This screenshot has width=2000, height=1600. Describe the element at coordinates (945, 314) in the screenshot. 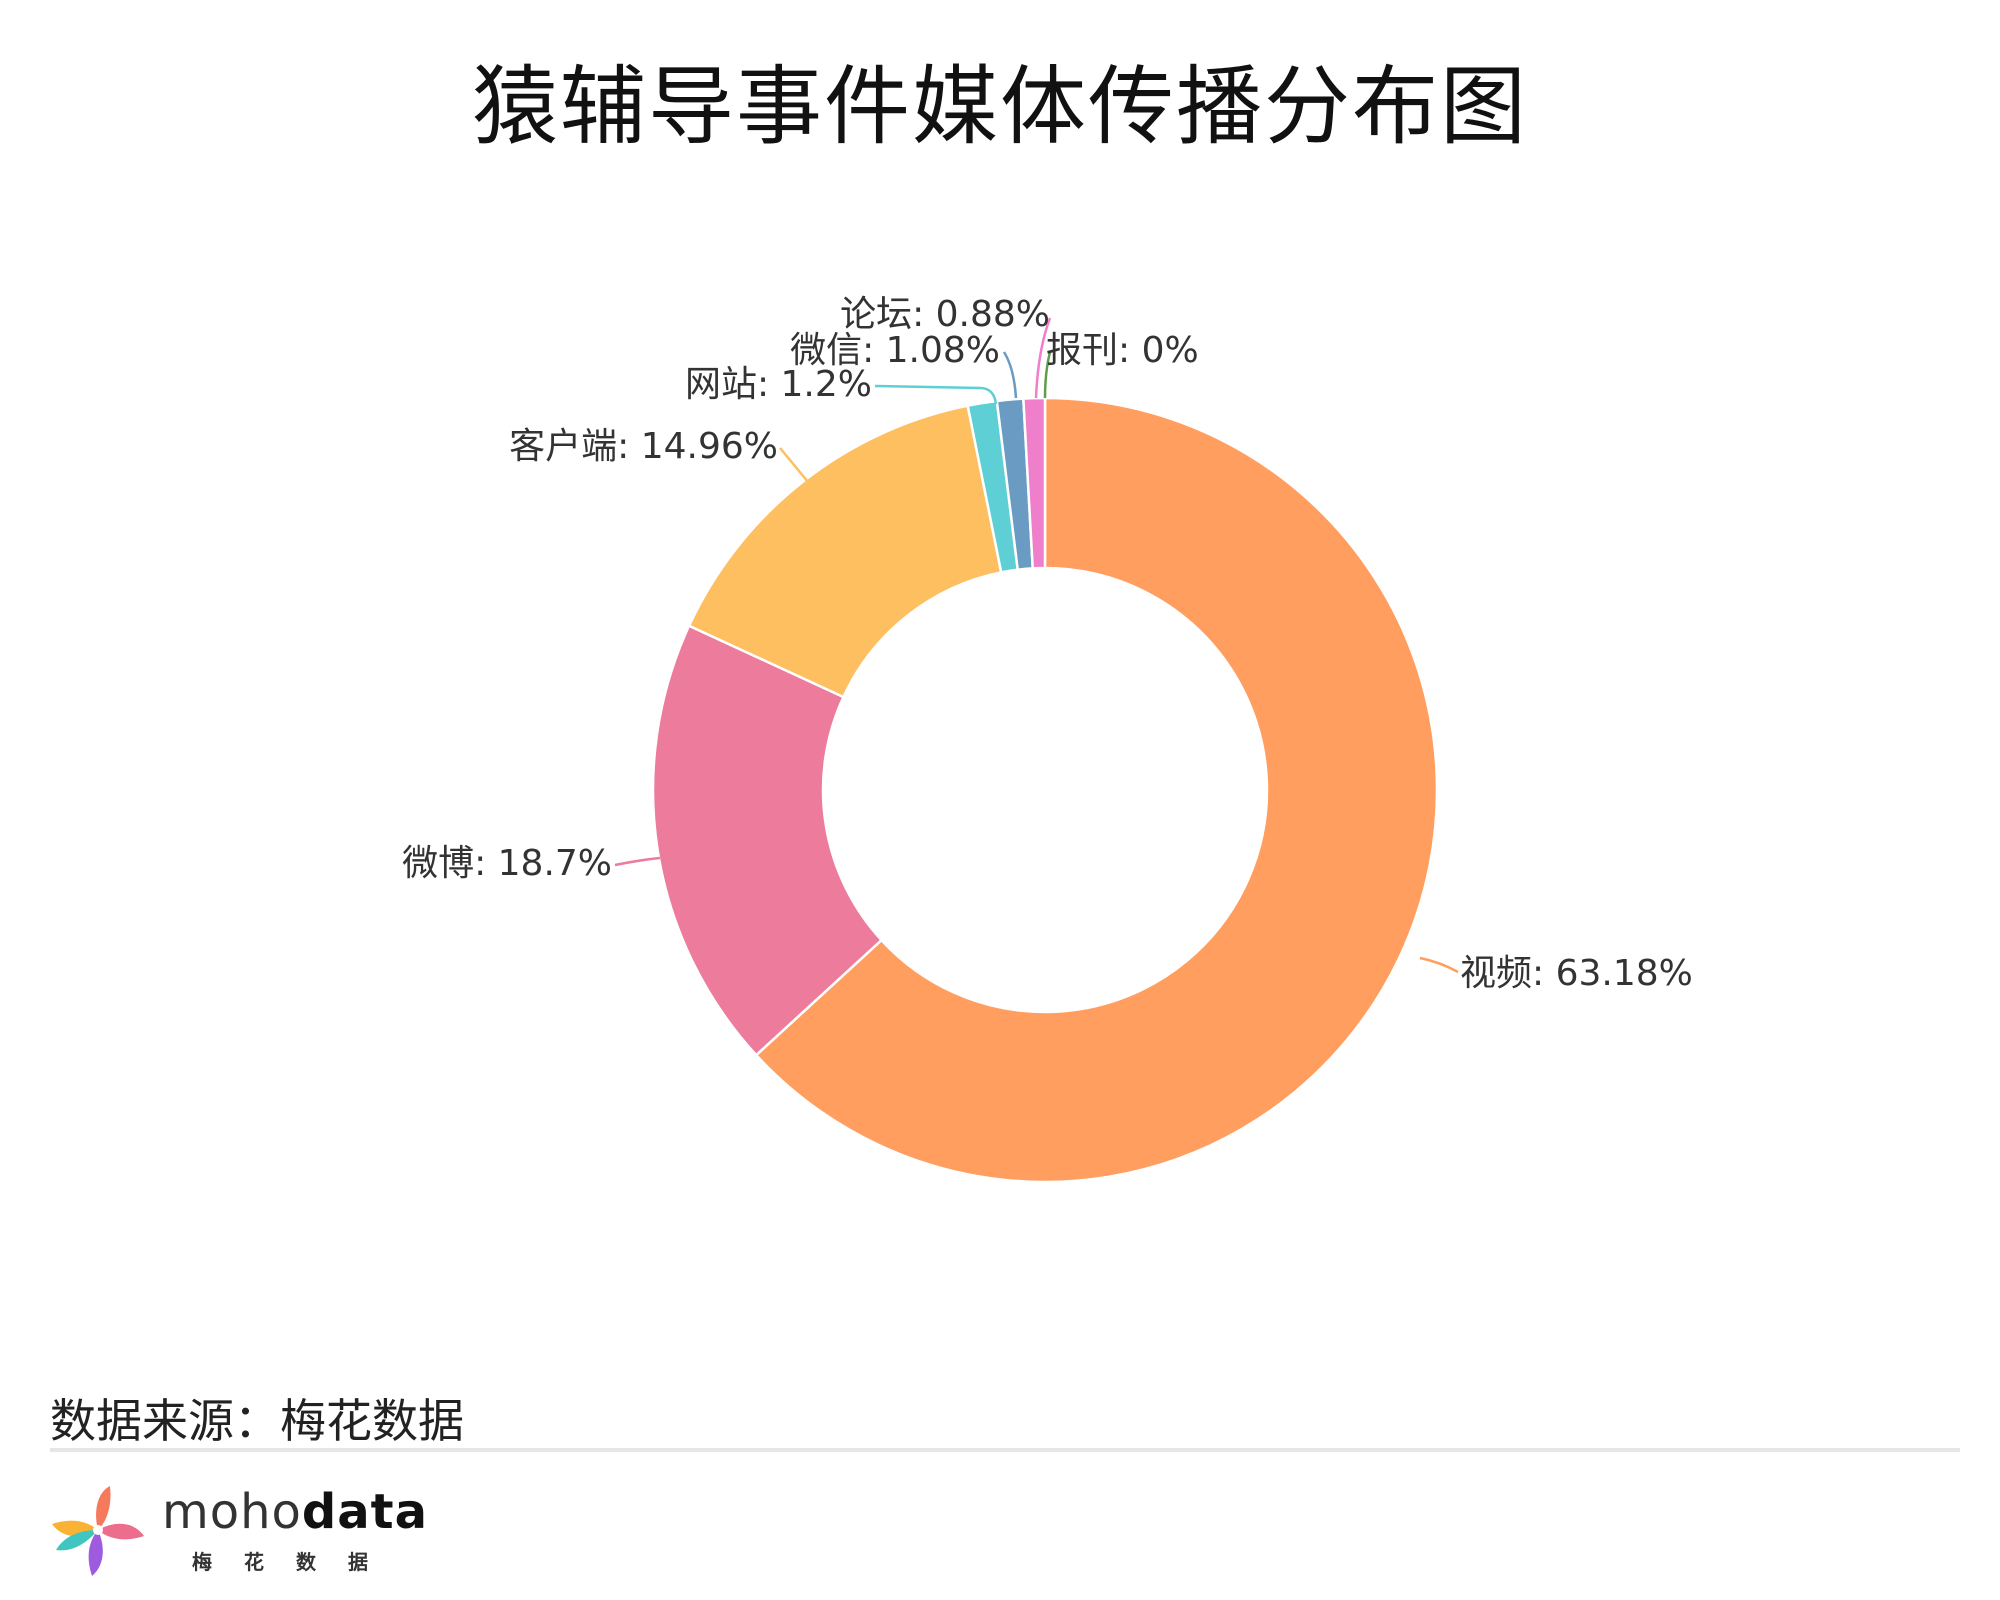

I see `slice-label-论坛: 论坛: 0.88%` at that location.